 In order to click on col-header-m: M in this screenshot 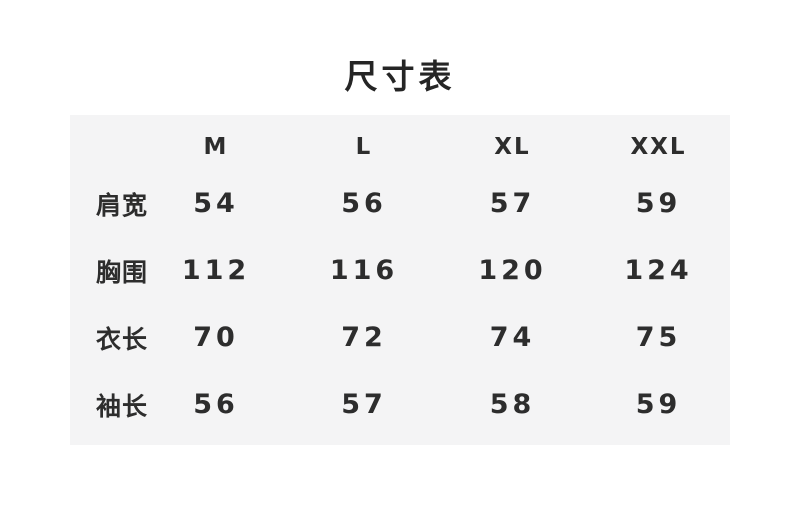, I will do `click(216, 147)`.